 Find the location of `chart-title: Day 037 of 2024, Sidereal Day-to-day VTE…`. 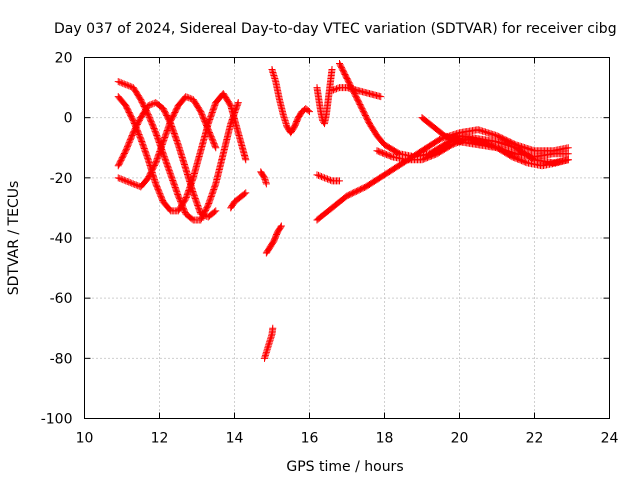

chart-title: Day 037 of 2024, Sidereal Day-to-day VTE… is located at coordinates (335, 29).